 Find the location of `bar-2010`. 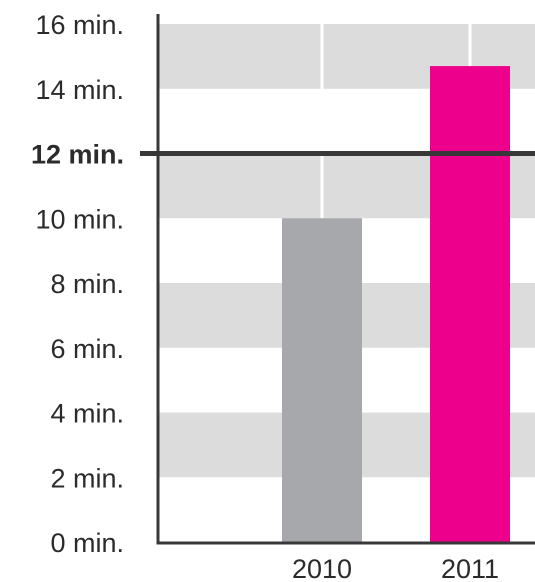

bar-2010 is located at coordinates (322, 380).